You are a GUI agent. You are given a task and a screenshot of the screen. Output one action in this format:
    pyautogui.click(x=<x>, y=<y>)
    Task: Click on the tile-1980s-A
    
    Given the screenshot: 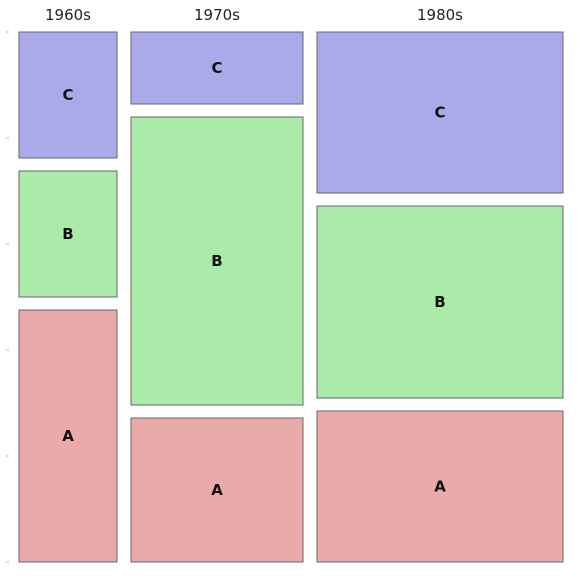 What is the action you would take?
    pyautogui.click(x=440, y=486)
    